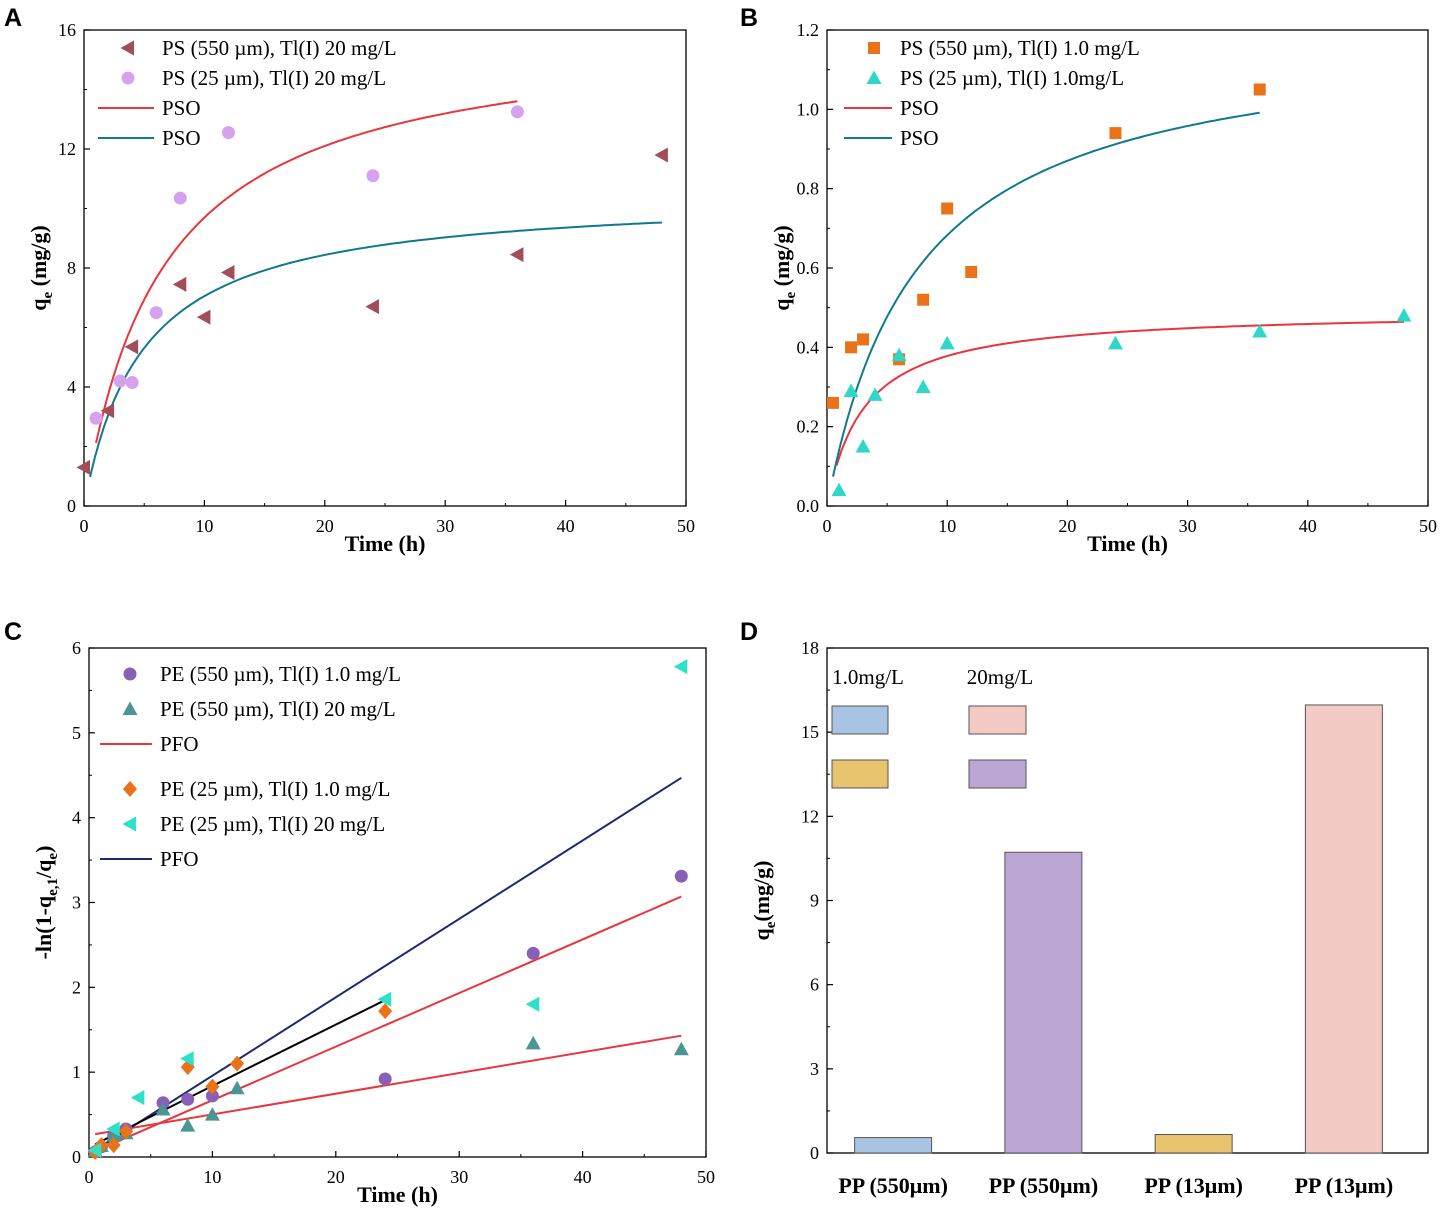 This screenshot has width=1444, height=1220. Describe the element at coordinates (808, 30) in the screenshot. I see `y-tick-label: 1.2` at that location.